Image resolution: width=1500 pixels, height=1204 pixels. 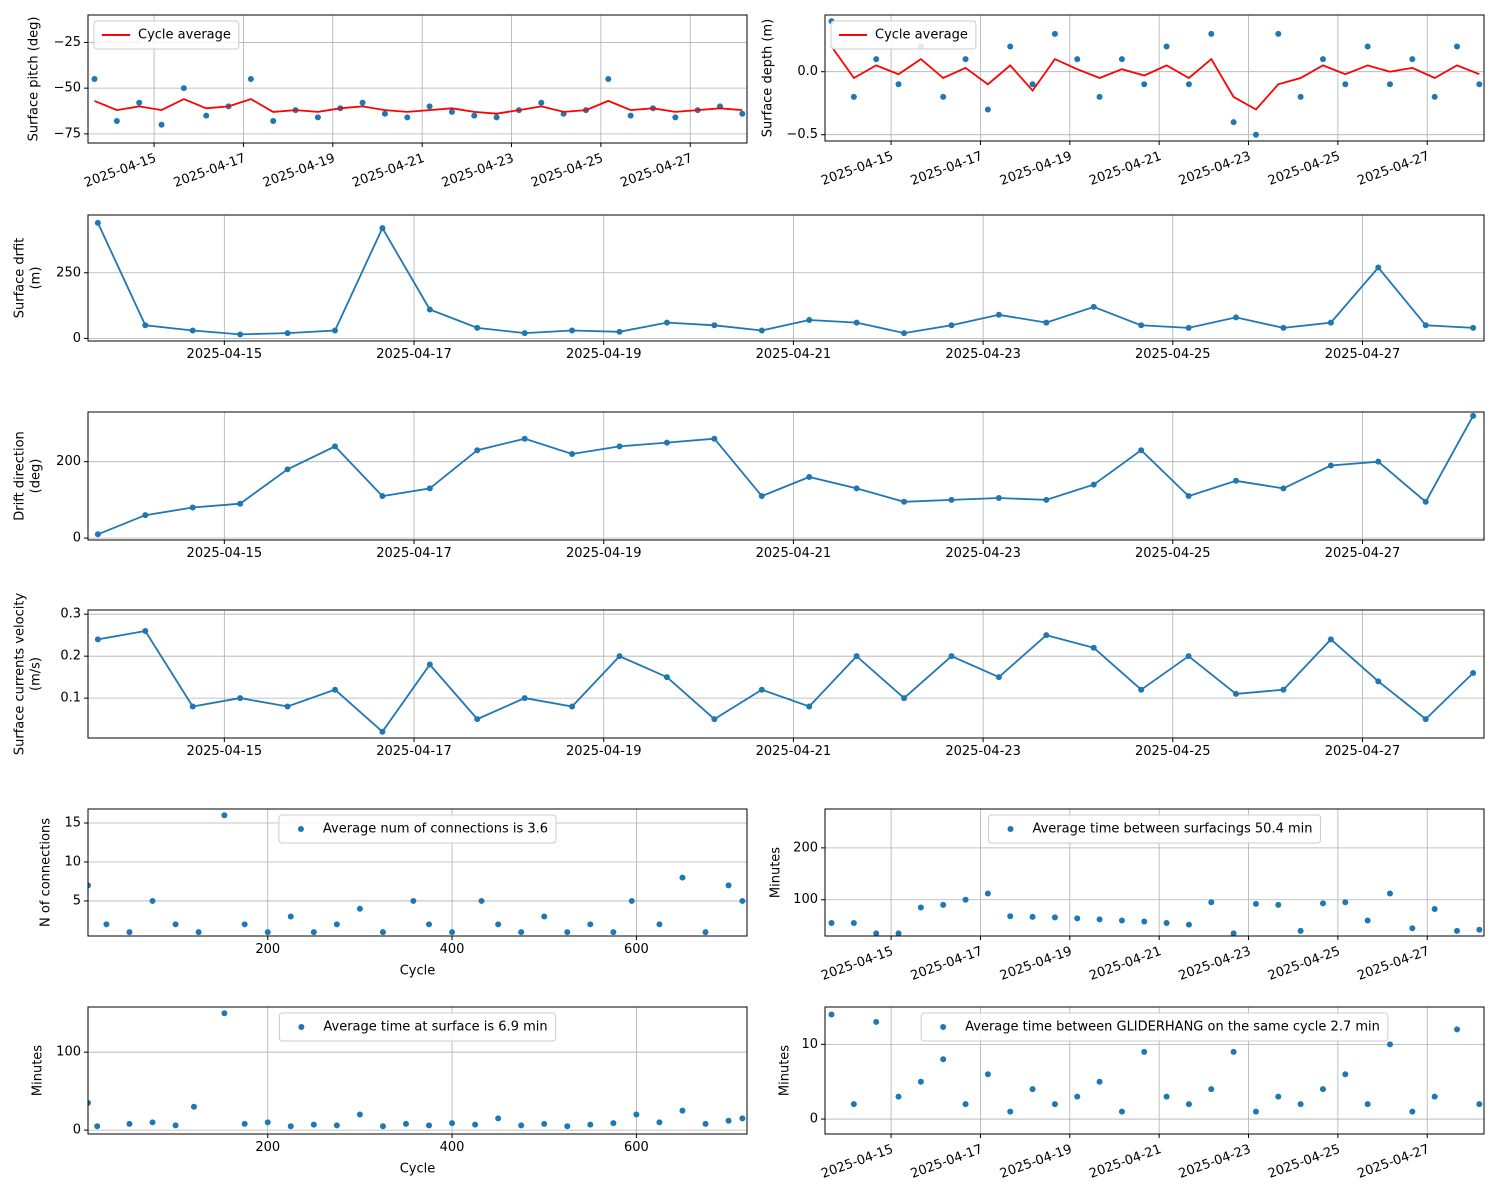 What do you see at coordinates (210, 171) in the screenshot?
I see `x-tick-label: 2025-04-17` at bounding box center [210, 171].